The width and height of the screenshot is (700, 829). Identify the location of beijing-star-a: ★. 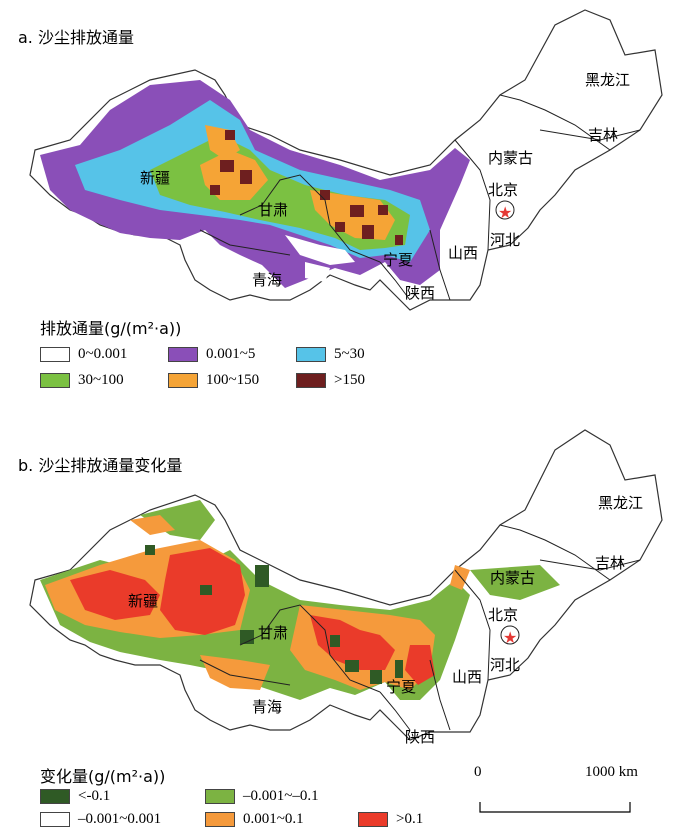
(505, 213).